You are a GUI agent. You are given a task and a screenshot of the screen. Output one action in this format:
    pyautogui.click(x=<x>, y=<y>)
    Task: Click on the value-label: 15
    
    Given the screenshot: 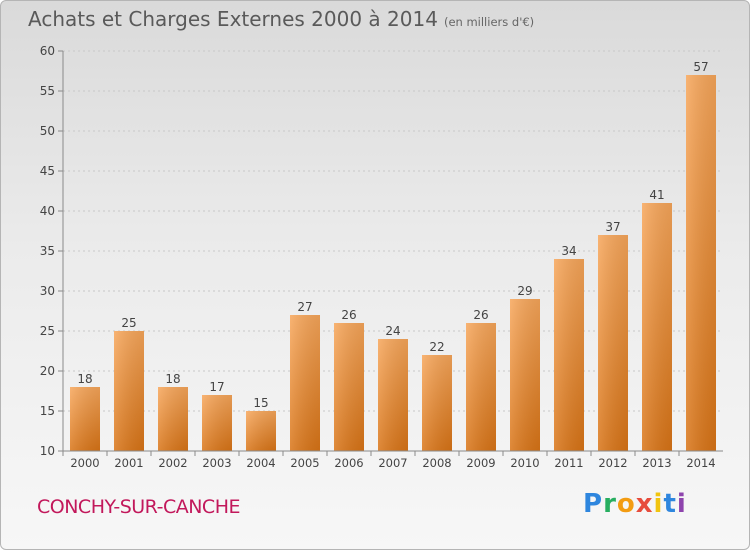 What is the action you would take?
    pyautogui.click(x=260, y=403)
    